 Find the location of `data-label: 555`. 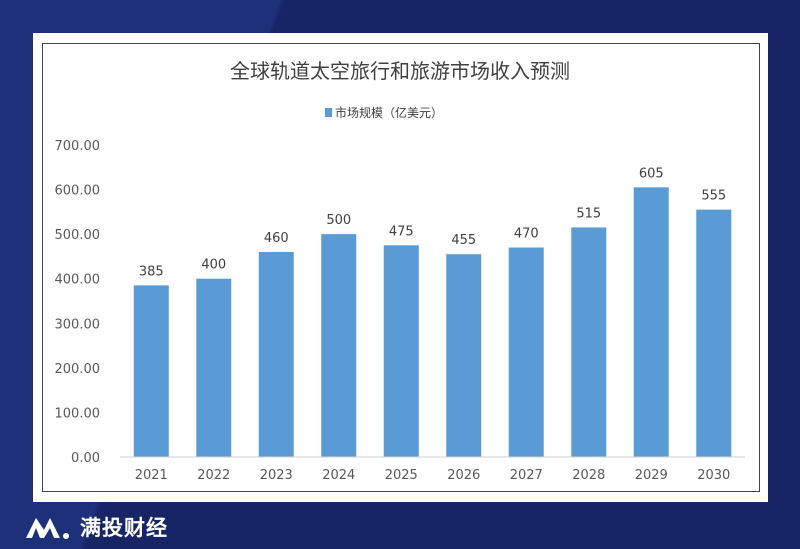

data-label: 555 is located at coordinates (713, 196).